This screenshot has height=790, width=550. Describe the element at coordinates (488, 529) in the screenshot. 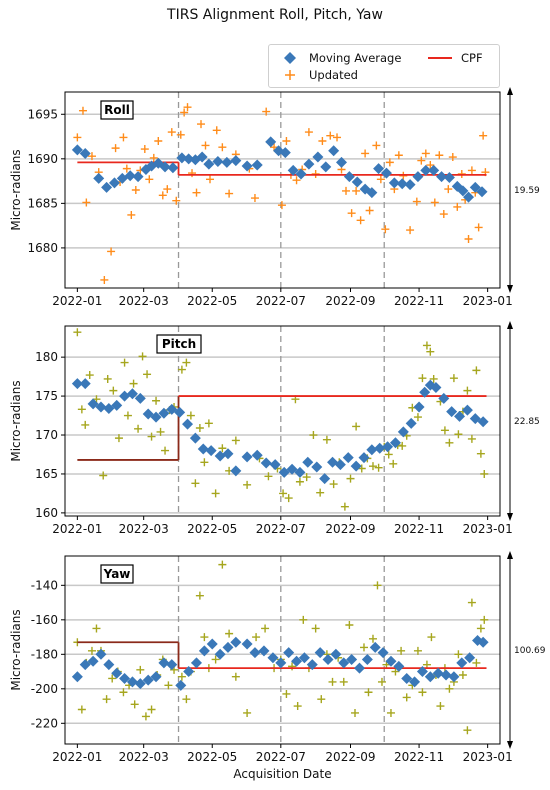

I see `x-tick-label: 2023-01` at that location.